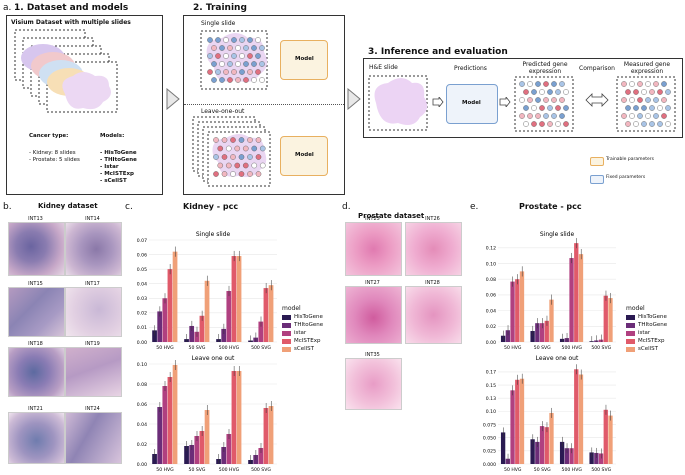  I want to click on y-tick-label: 0.06, so click(142, 405).